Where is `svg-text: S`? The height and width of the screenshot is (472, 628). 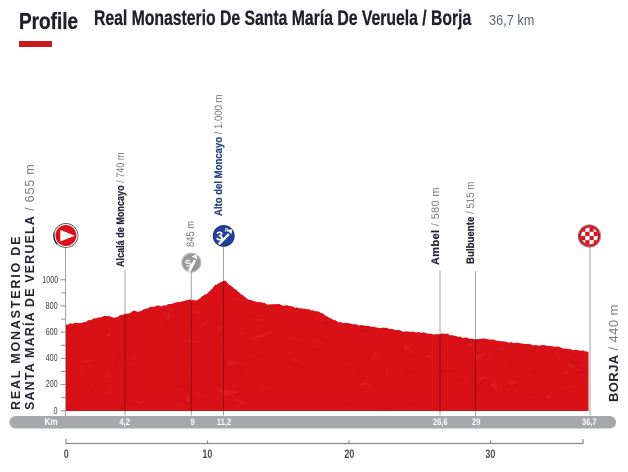
svg-text: S is located at coordinates (188, 264).